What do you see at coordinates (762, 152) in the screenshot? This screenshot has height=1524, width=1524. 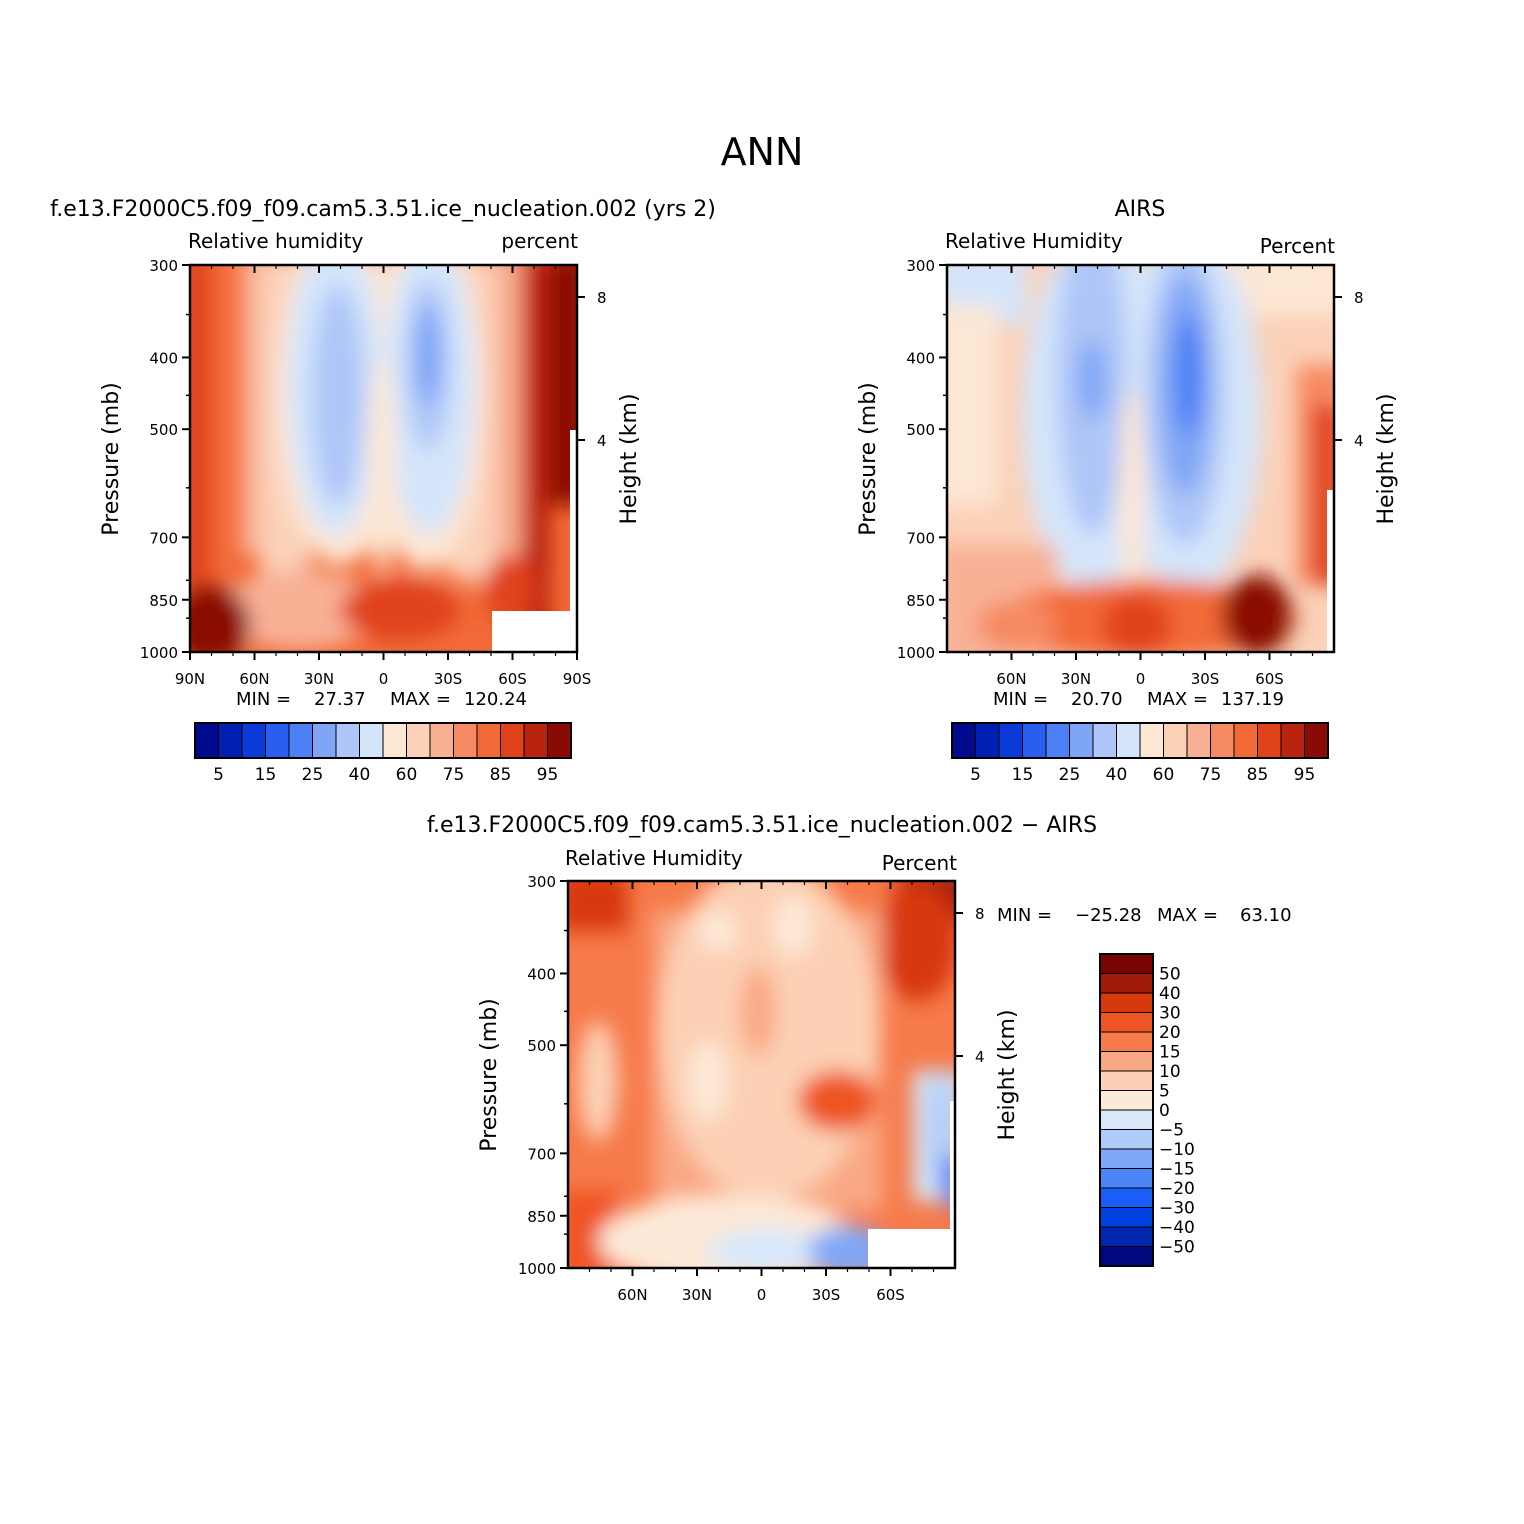 I see `figure-title: ANN` at bounding box center [762, 152].